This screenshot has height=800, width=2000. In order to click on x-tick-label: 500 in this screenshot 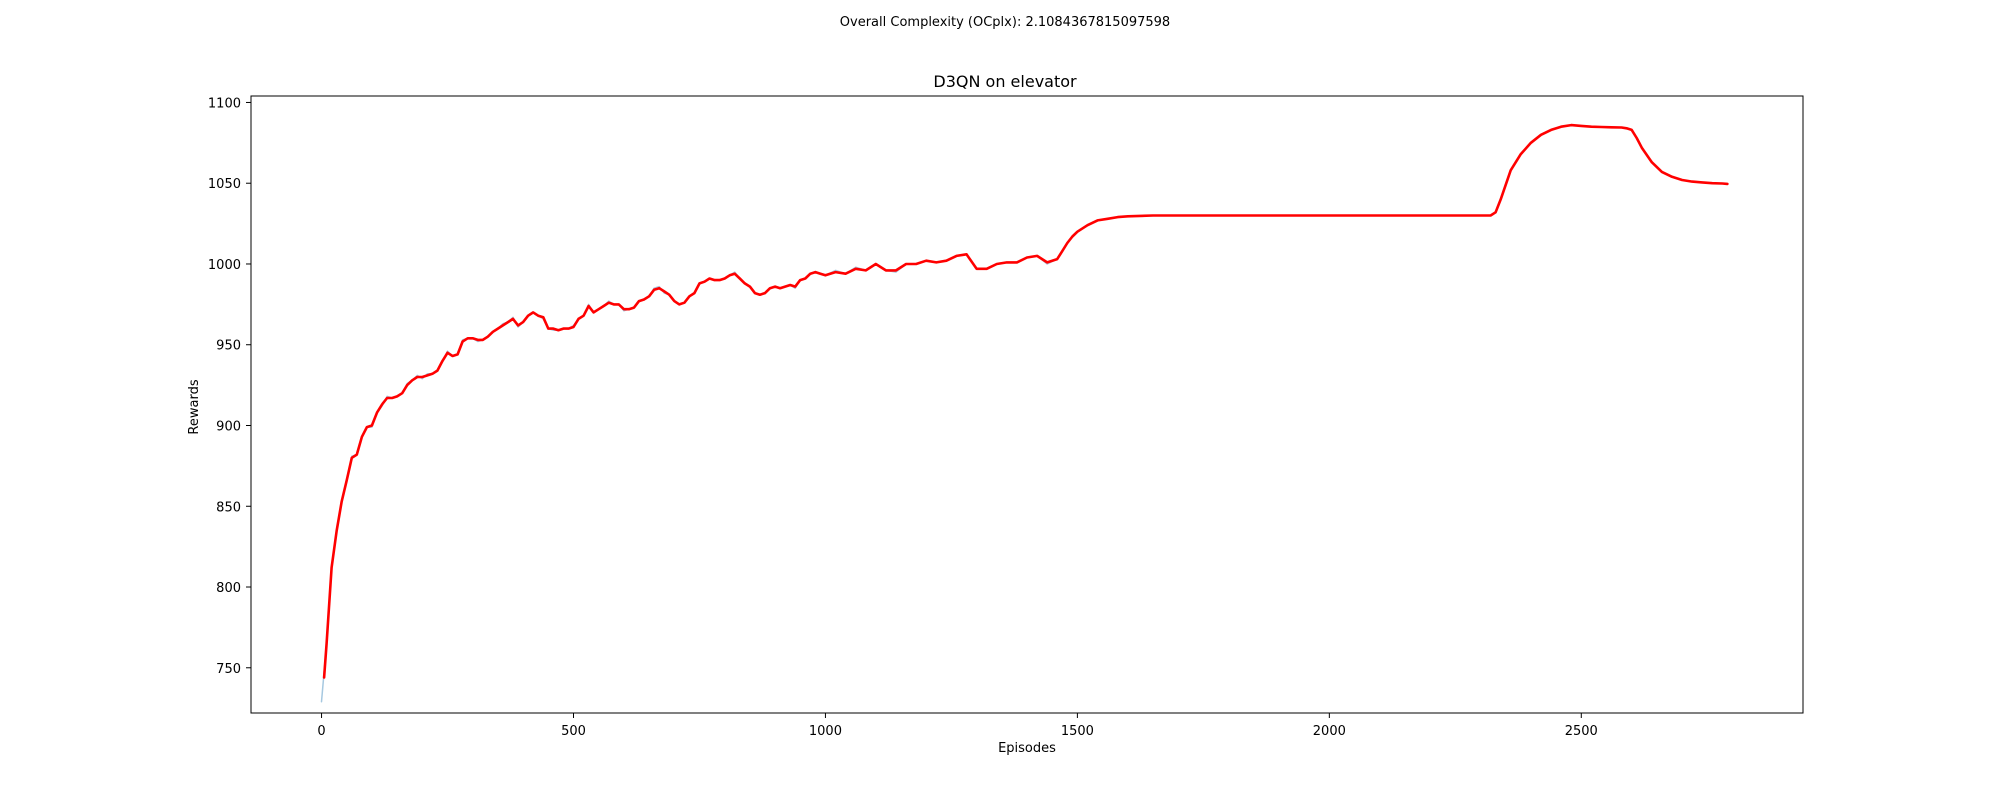, I will do `click(573, 731)`.